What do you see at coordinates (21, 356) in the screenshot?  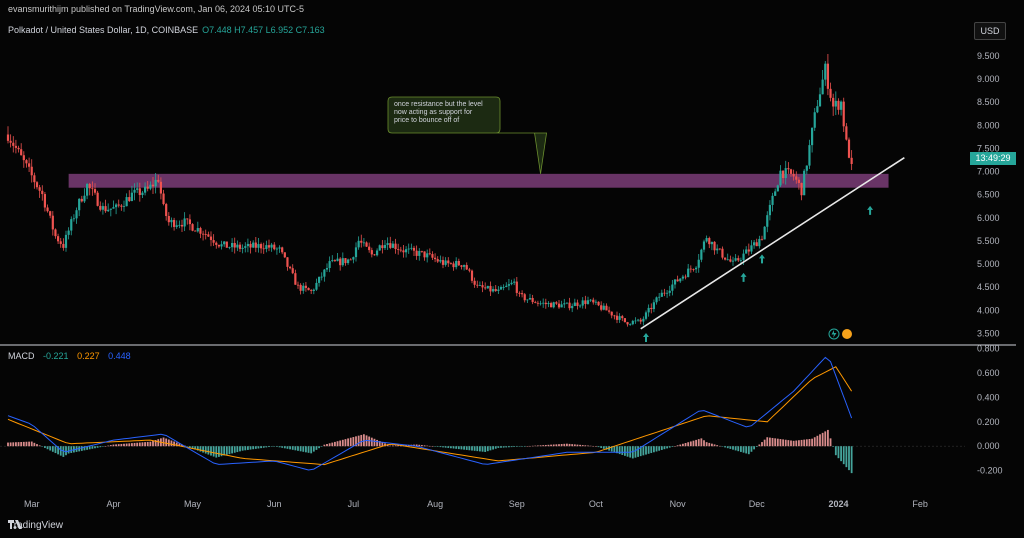 I see `macd-title: MACD` at bounding box center [21, 356].